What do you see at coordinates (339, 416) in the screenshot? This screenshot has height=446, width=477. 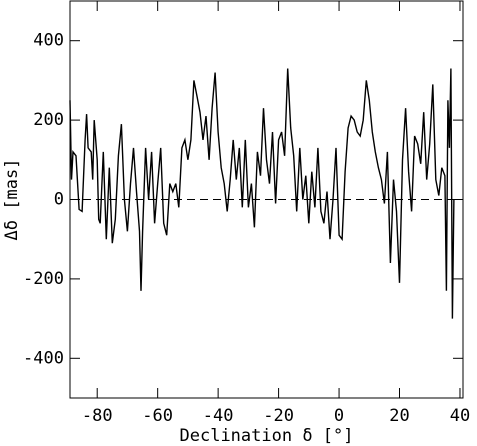 I see `x-tick-label: 0` at bounding box center [339, 416].